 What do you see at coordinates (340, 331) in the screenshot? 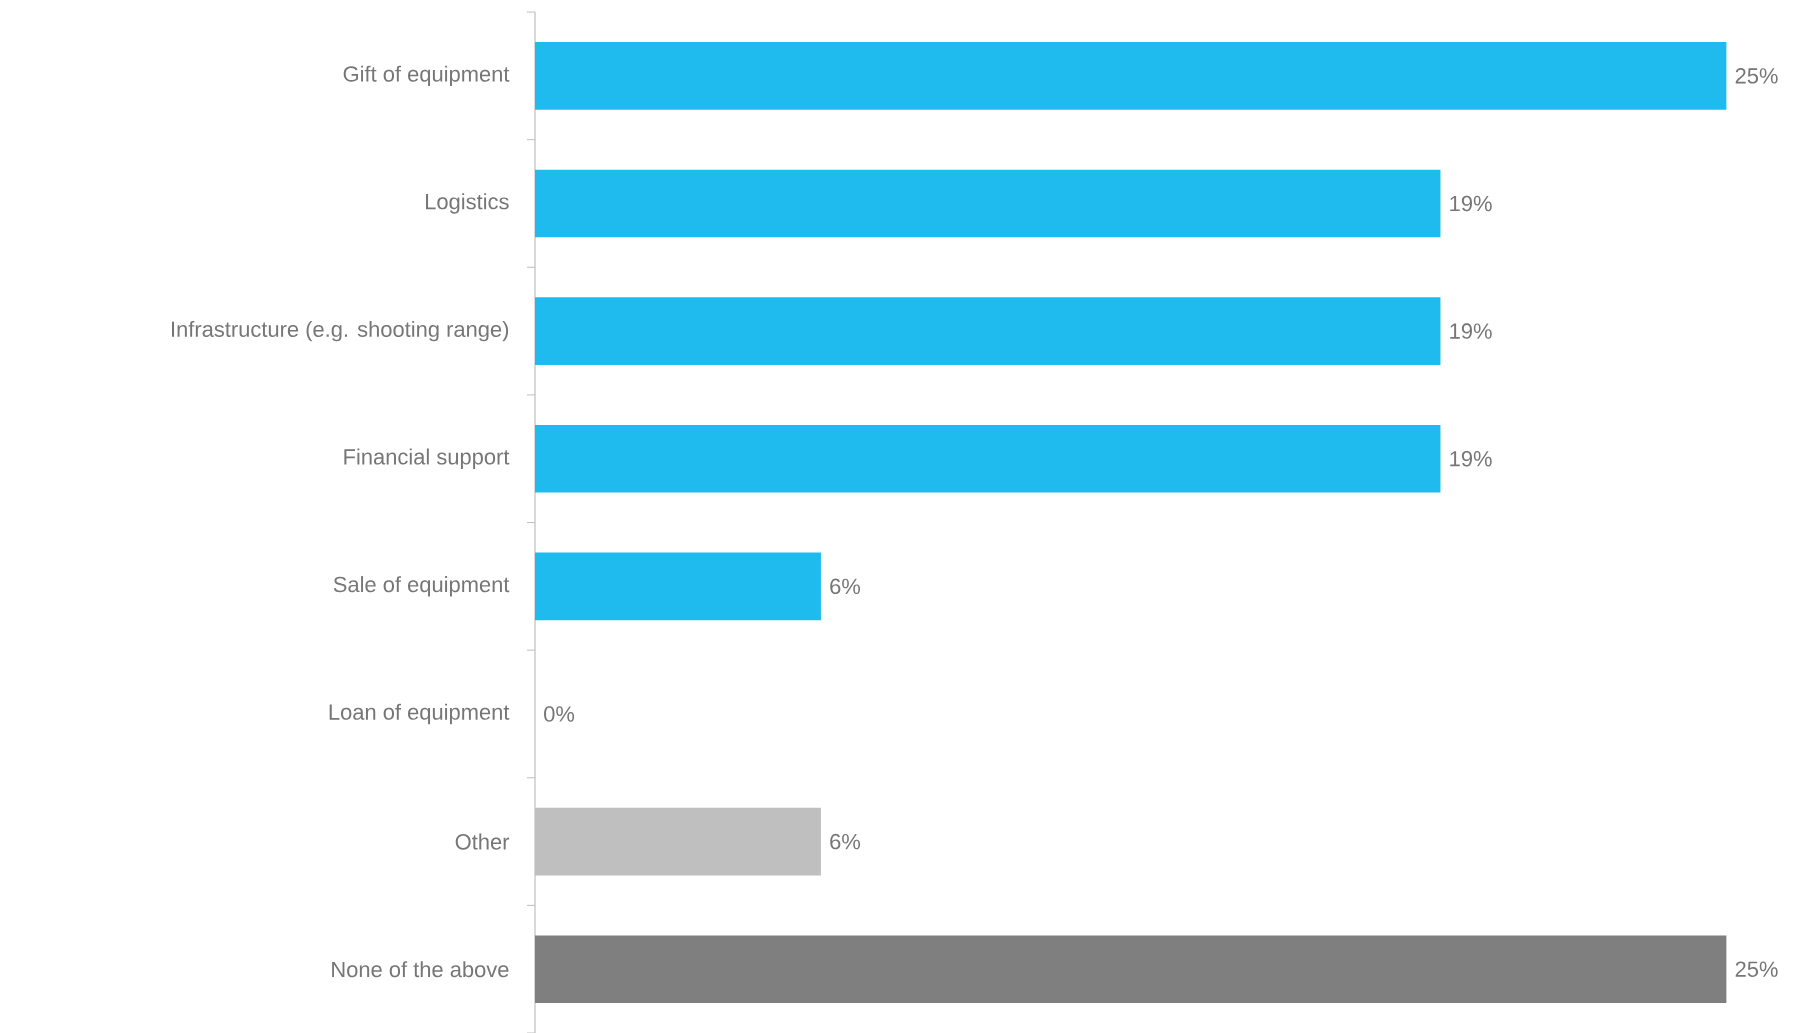
I see `y-tick-label: Infrastructure (e.g. shooting range)` at bounding box center [340, 331].